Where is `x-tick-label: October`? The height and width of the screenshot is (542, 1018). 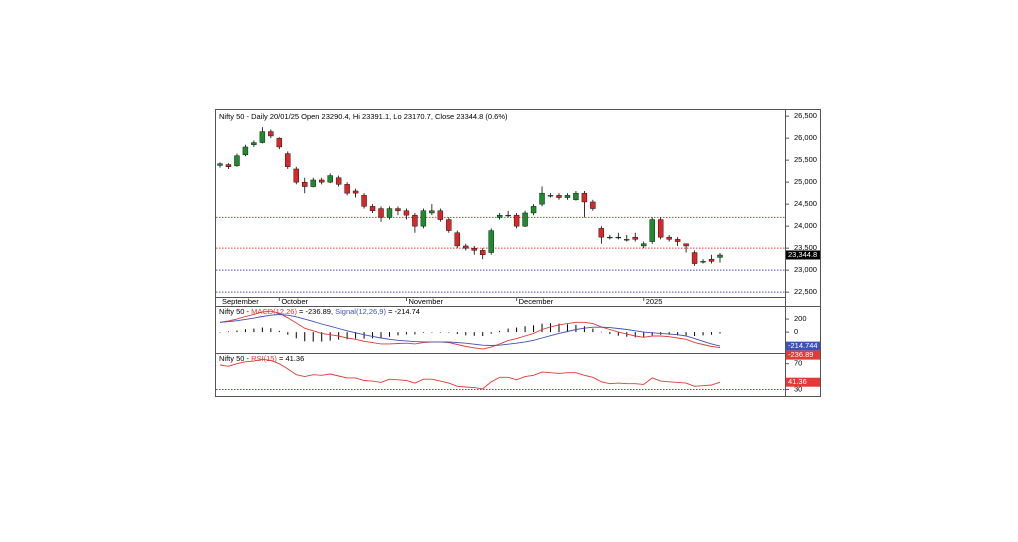 x-tick-label: October is located at coordinates (294, 301).